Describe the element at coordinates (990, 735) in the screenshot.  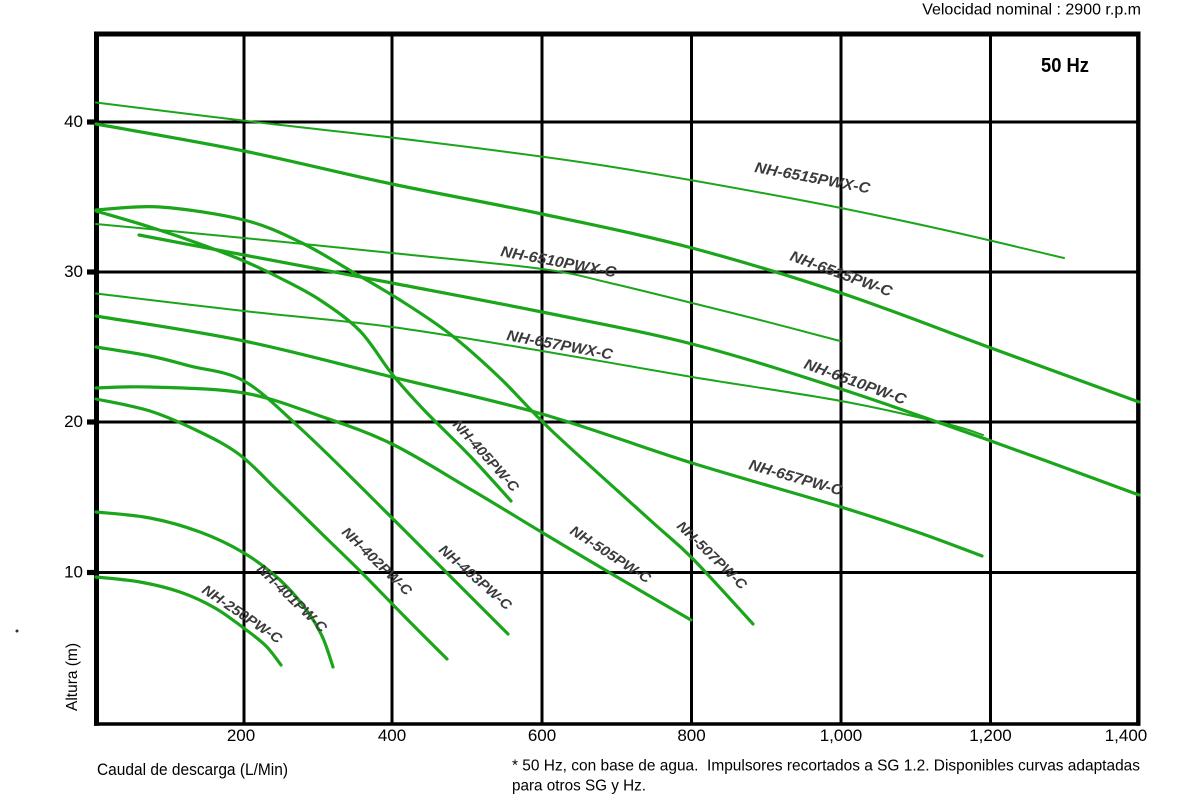
I see `svg-text: 1,200` at that location.